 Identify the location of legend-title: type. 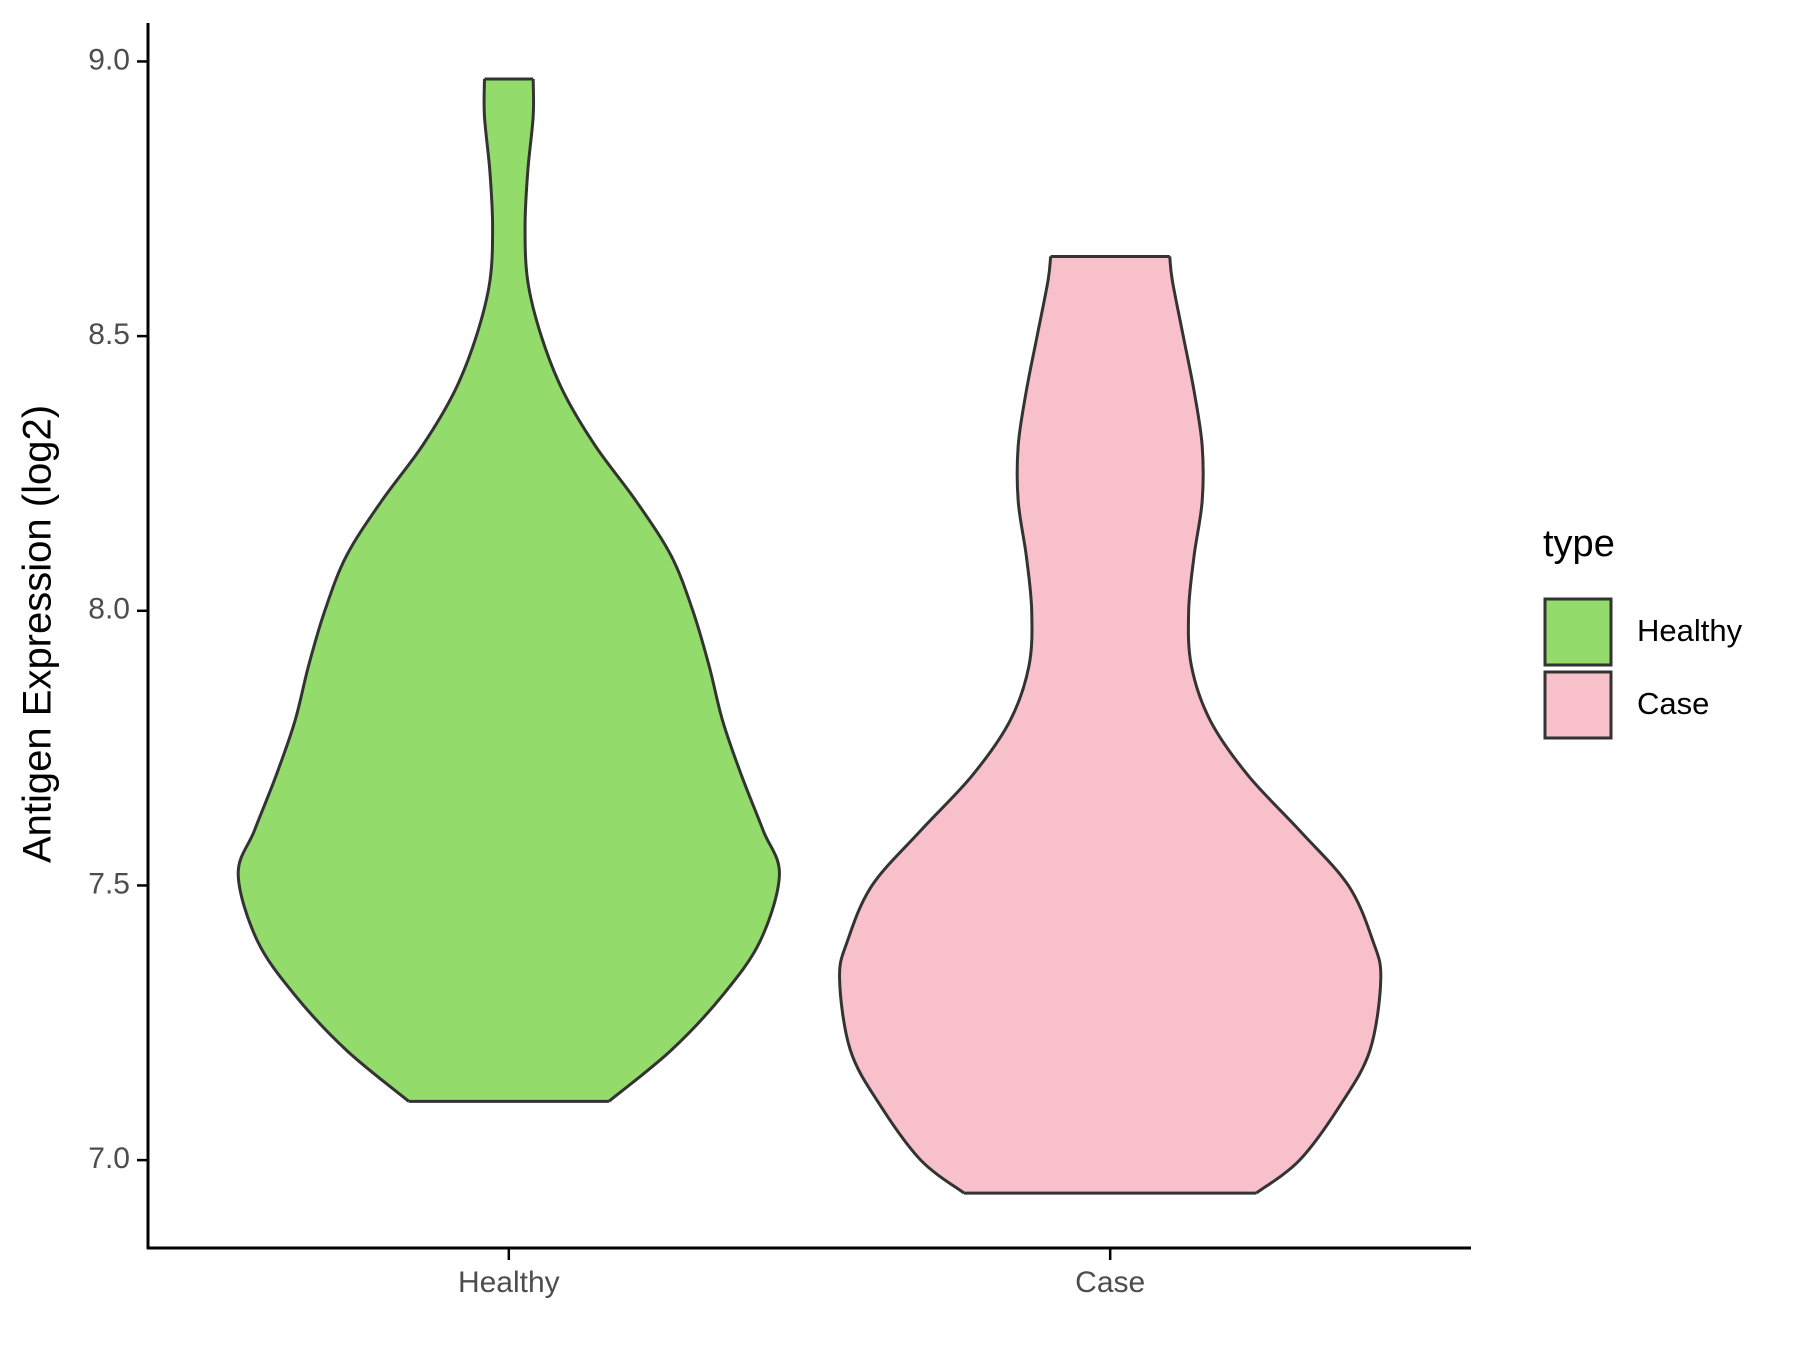
(1579, 544).